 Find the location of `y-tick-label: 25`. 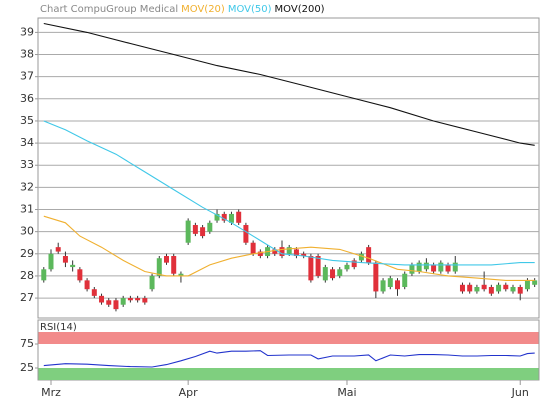

y-tick-label: 25 is located at coordinates (27, 367).